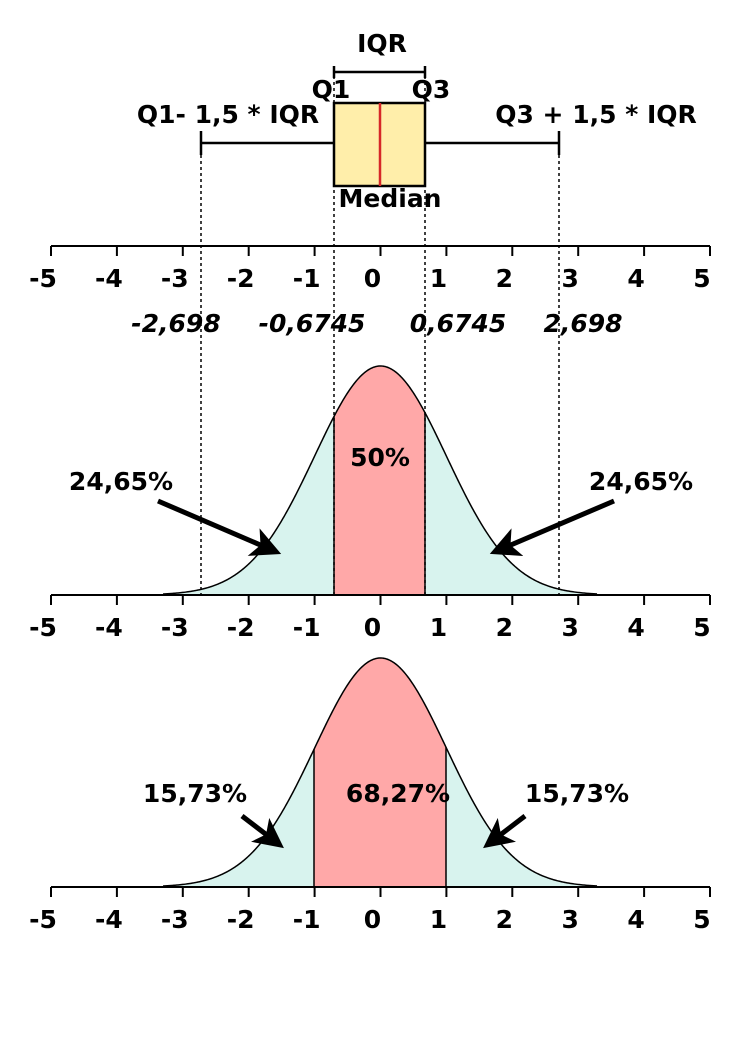  I want to click on quantile-label: -2,698, so click(175, 323).